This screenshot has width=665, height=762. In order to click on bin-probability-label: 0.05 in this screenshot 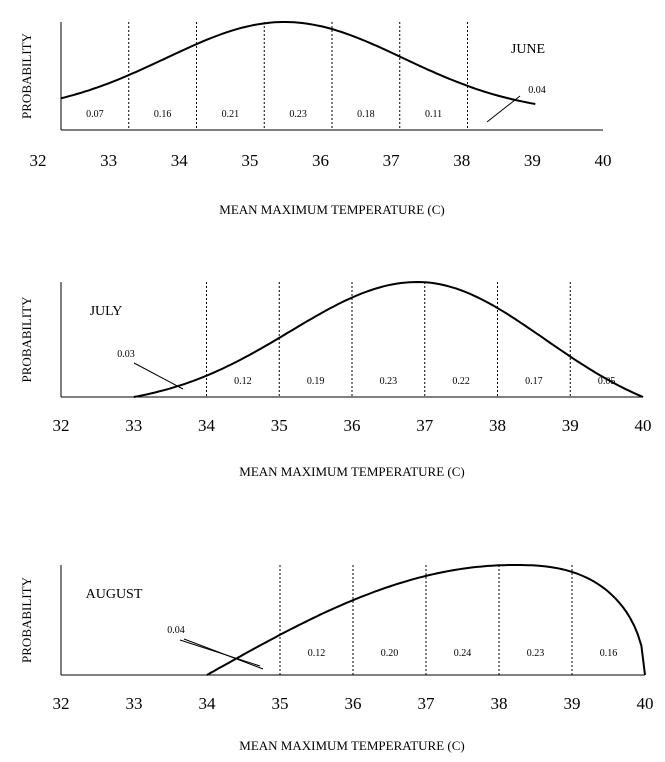, I will do `click(607, 381)`.